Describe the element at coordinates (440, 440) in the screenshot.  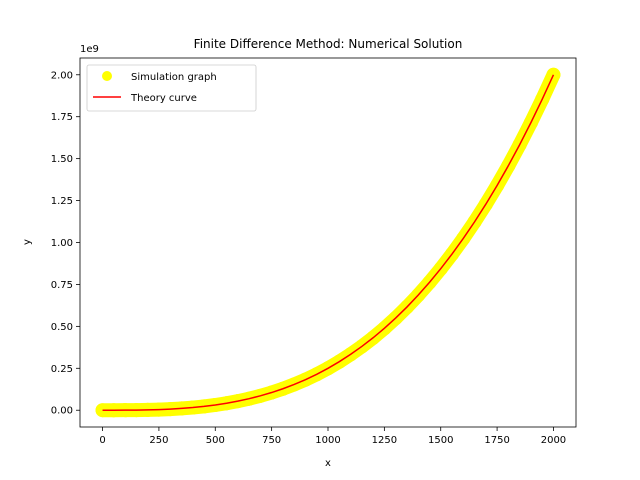
I see `x-tick-label: 1500` at that location.